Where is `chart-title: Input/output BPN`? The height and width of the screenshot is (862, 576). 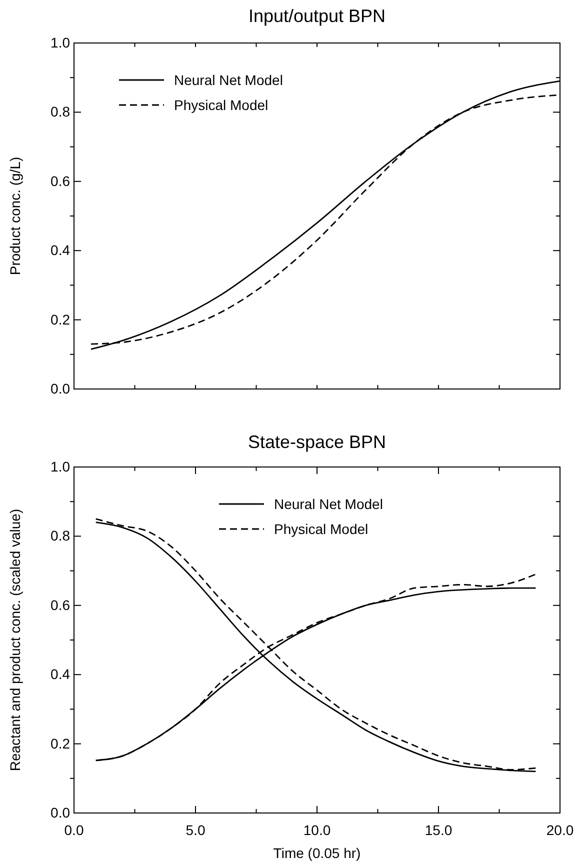
chart-title: Input/output BPN is located at coordinates (317, 16).